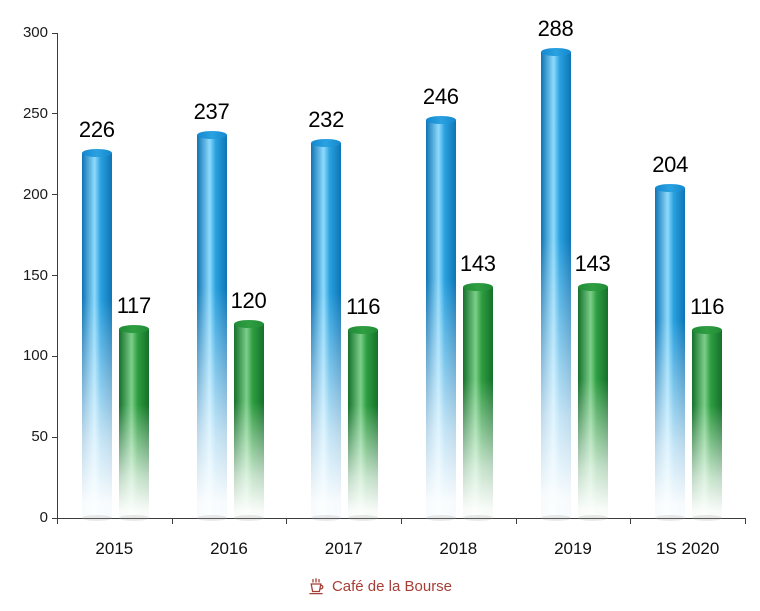  Describe the element at coordinates (133, 305) in the screenshot. I see `bar-value-label: 117` at that location.